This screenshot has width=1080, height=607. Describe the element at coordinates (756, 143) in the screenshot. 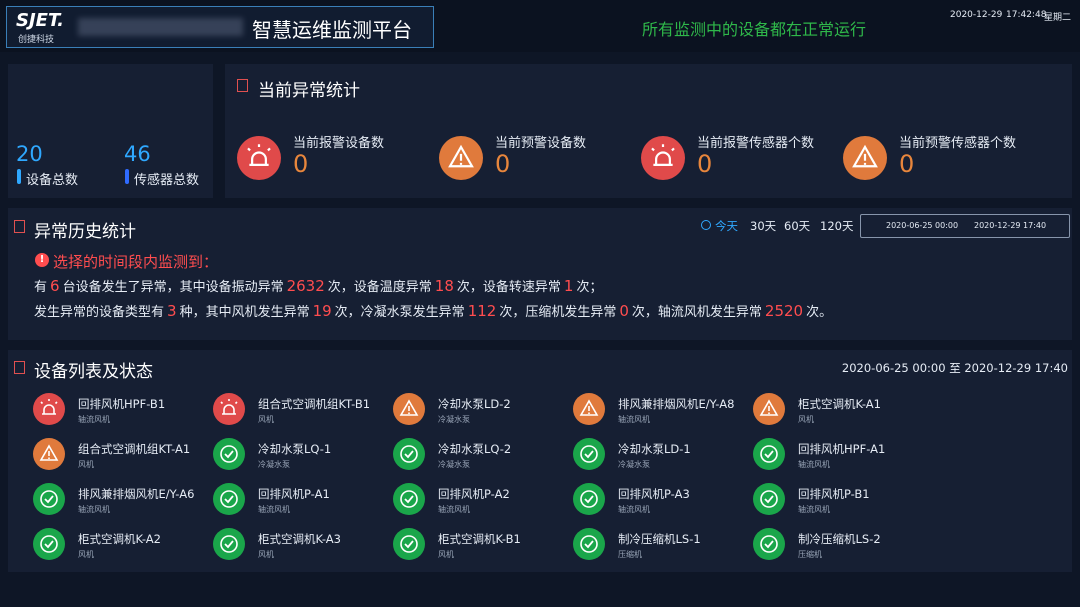

I see `card-label: 当前报警传感器个数` at that location.